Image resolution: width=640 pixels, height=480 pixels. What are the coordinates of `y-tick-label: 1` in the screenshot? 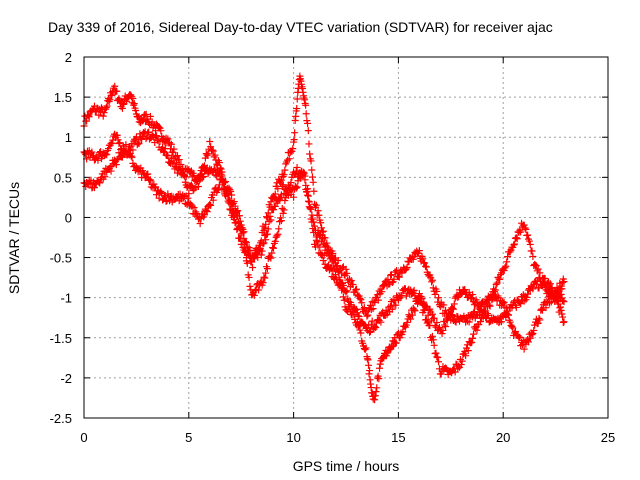 It's located at (68, 137).